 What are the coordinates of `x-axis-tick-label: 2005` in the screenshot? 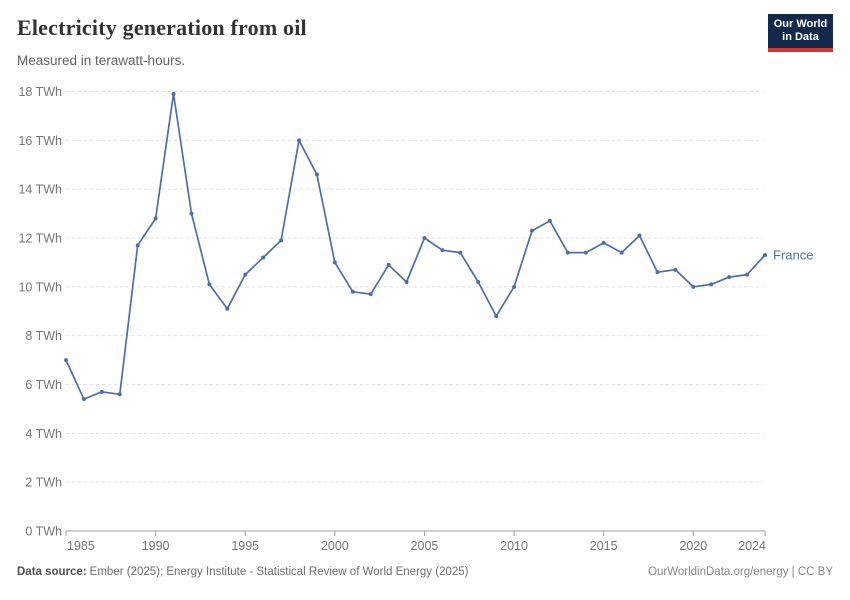 It's located at (425, 546).